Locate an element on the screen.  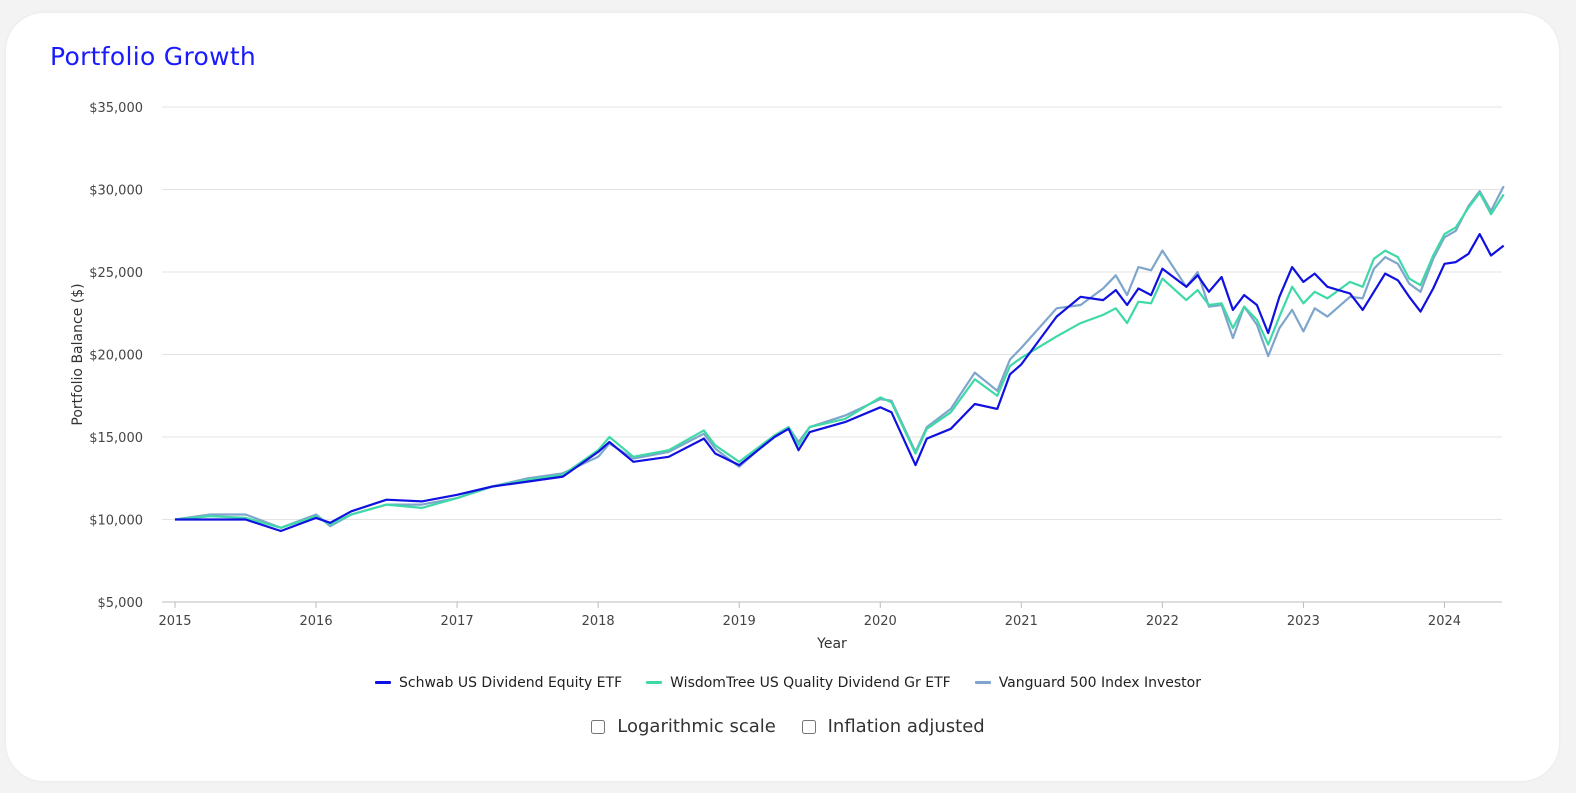
log-scale-checkbox is located at coordinates (598, 726).